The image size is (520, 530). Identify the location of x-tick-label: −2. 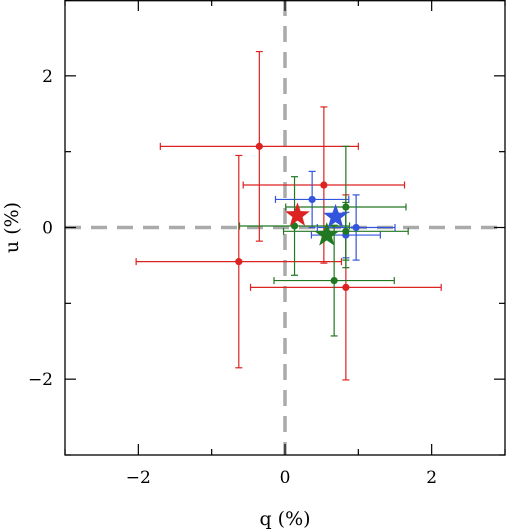
(138, 478).